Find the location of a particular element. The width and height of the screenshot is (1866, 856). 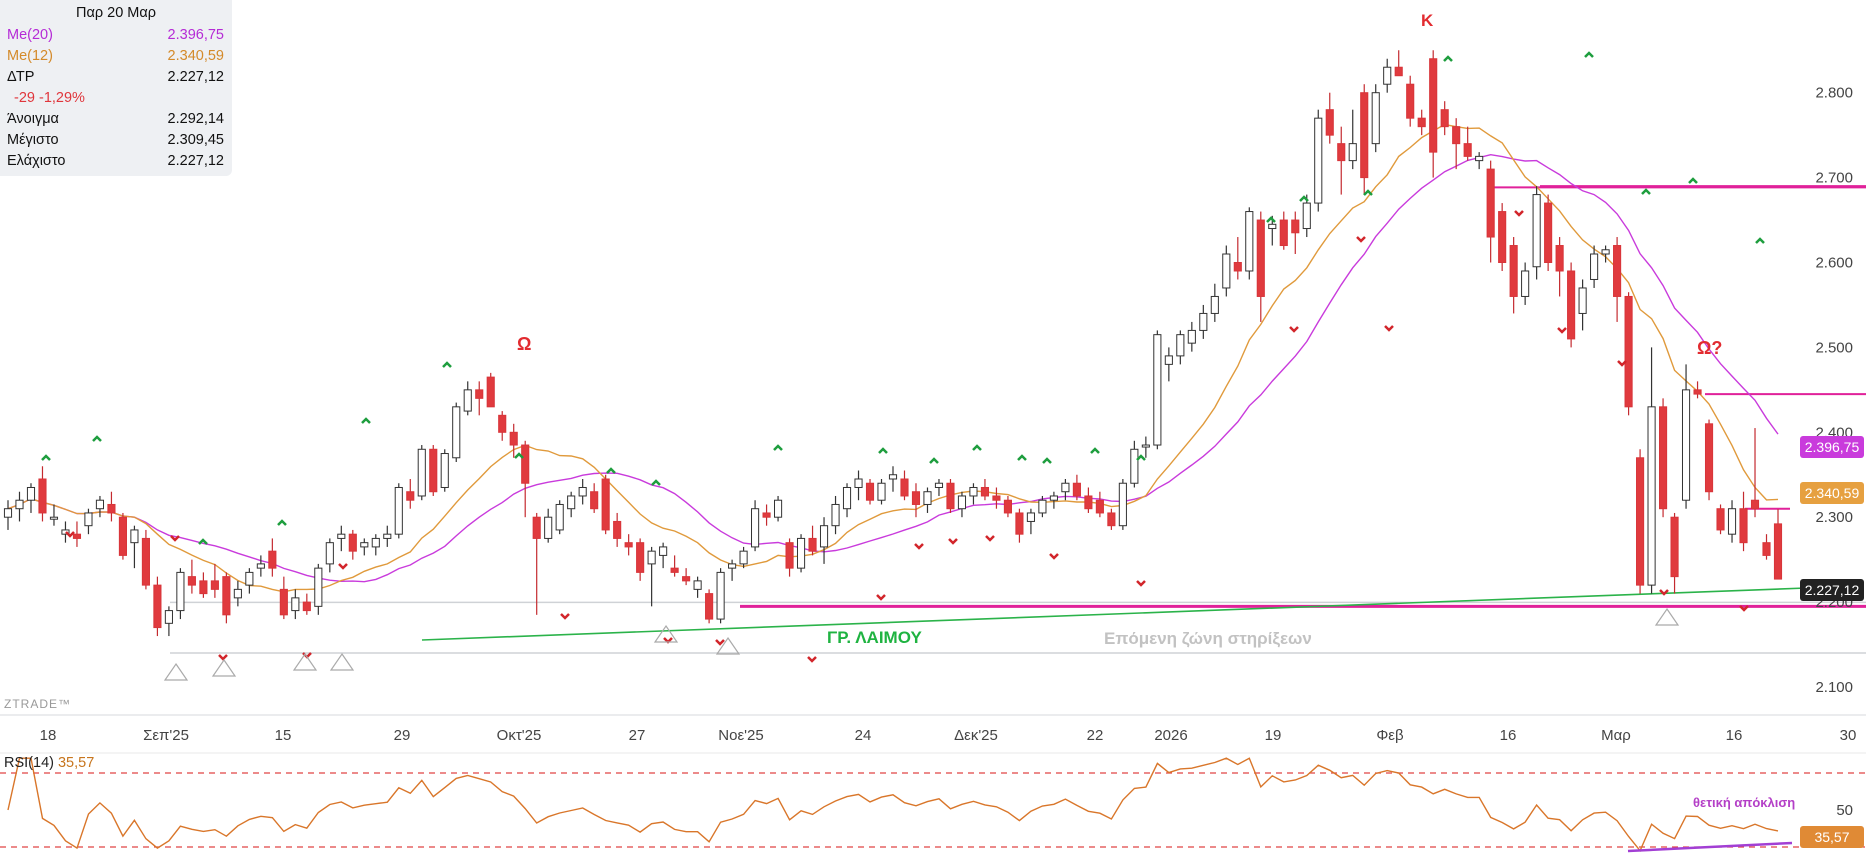

info-low-row: Ελάχιστο 2.227,12 is located at coordinates (116, 161).